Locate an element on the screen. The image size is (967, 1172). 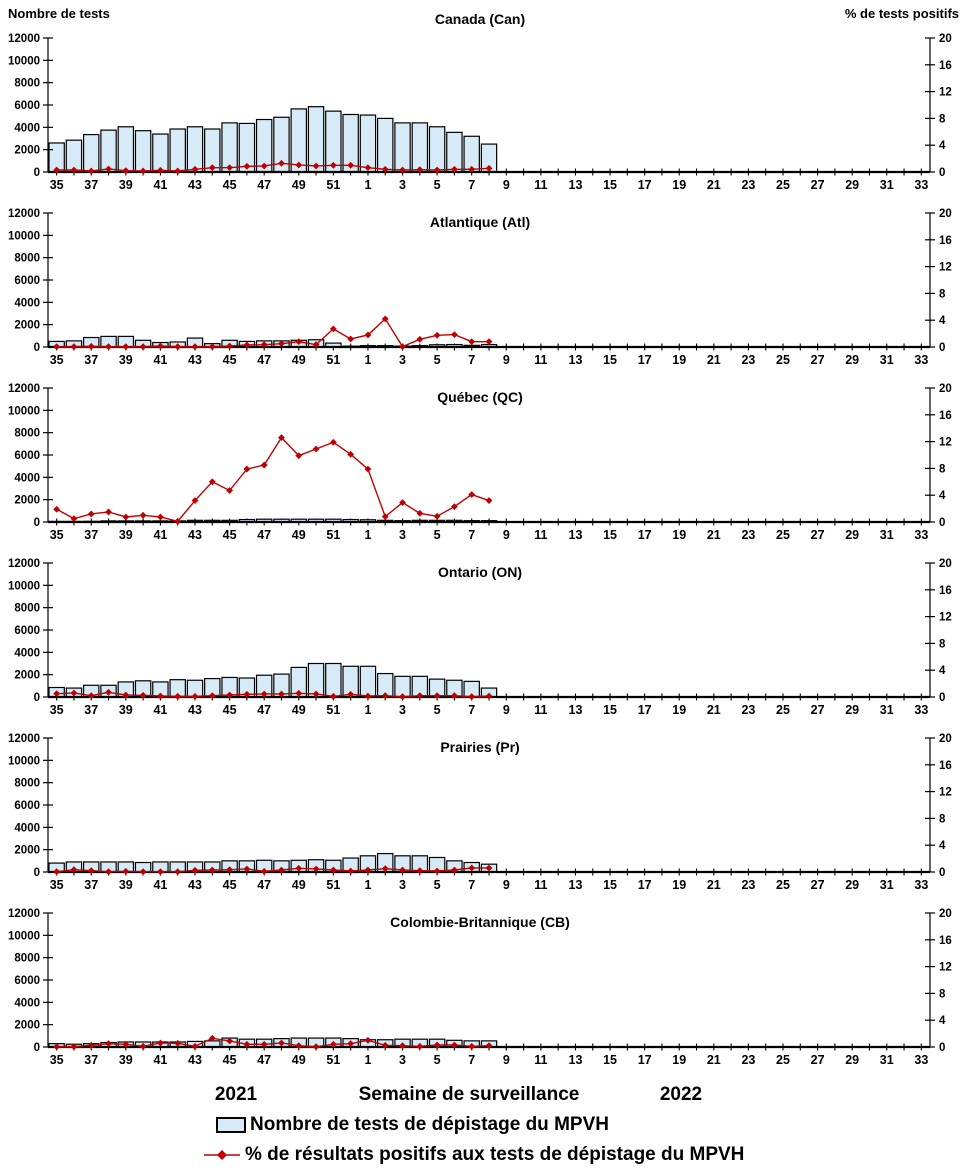
panel-title: Canada (Can) is located at coordinates (480, 19).